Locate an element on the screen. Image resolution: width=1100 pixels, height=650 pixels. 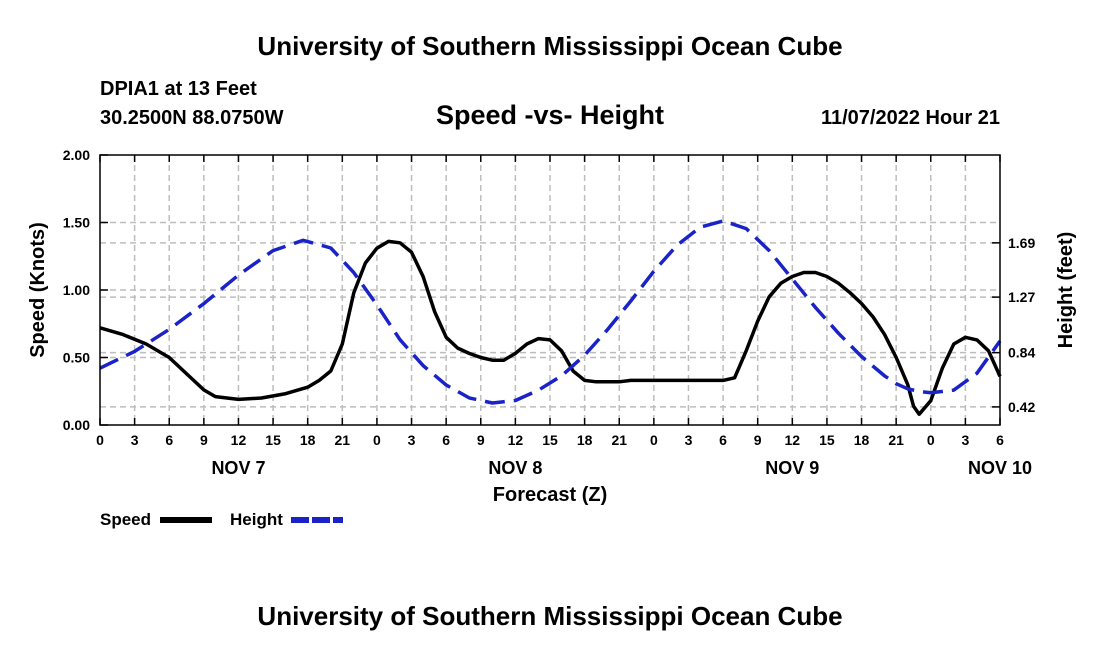
y-tick-label: 1.00 is located at coordinates (76, 290).